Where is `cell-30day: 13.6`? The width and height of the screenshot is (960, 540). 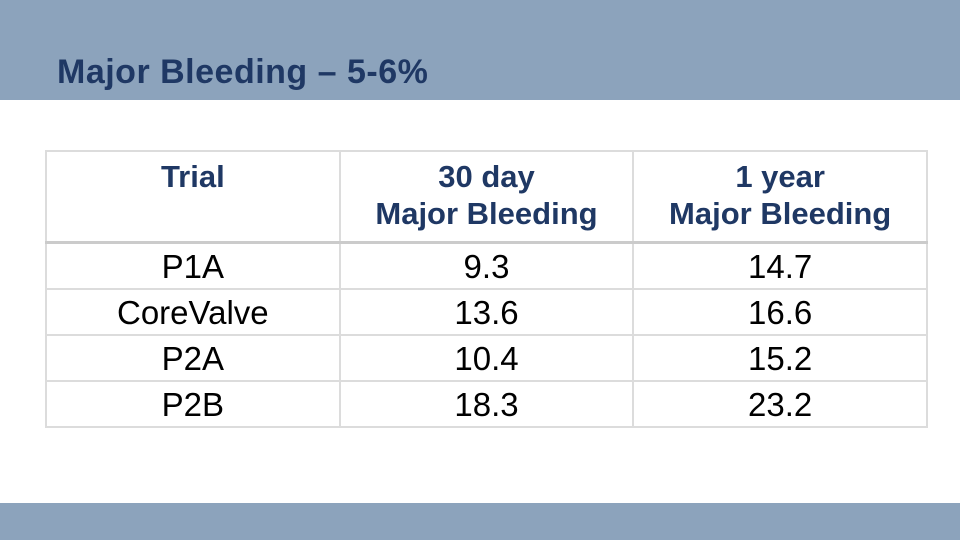 cell-30day: 13.6 is located at coordinates (486, 312).